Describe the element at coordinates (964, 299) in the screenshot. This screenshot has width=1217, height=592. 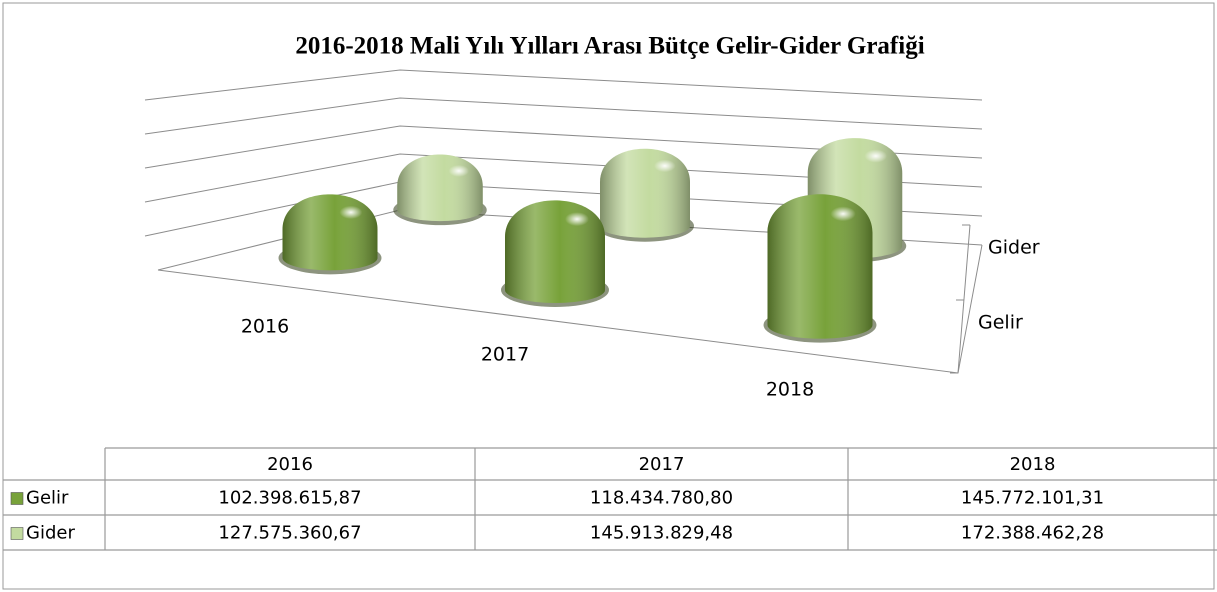
I see `depth-axis` at that location.